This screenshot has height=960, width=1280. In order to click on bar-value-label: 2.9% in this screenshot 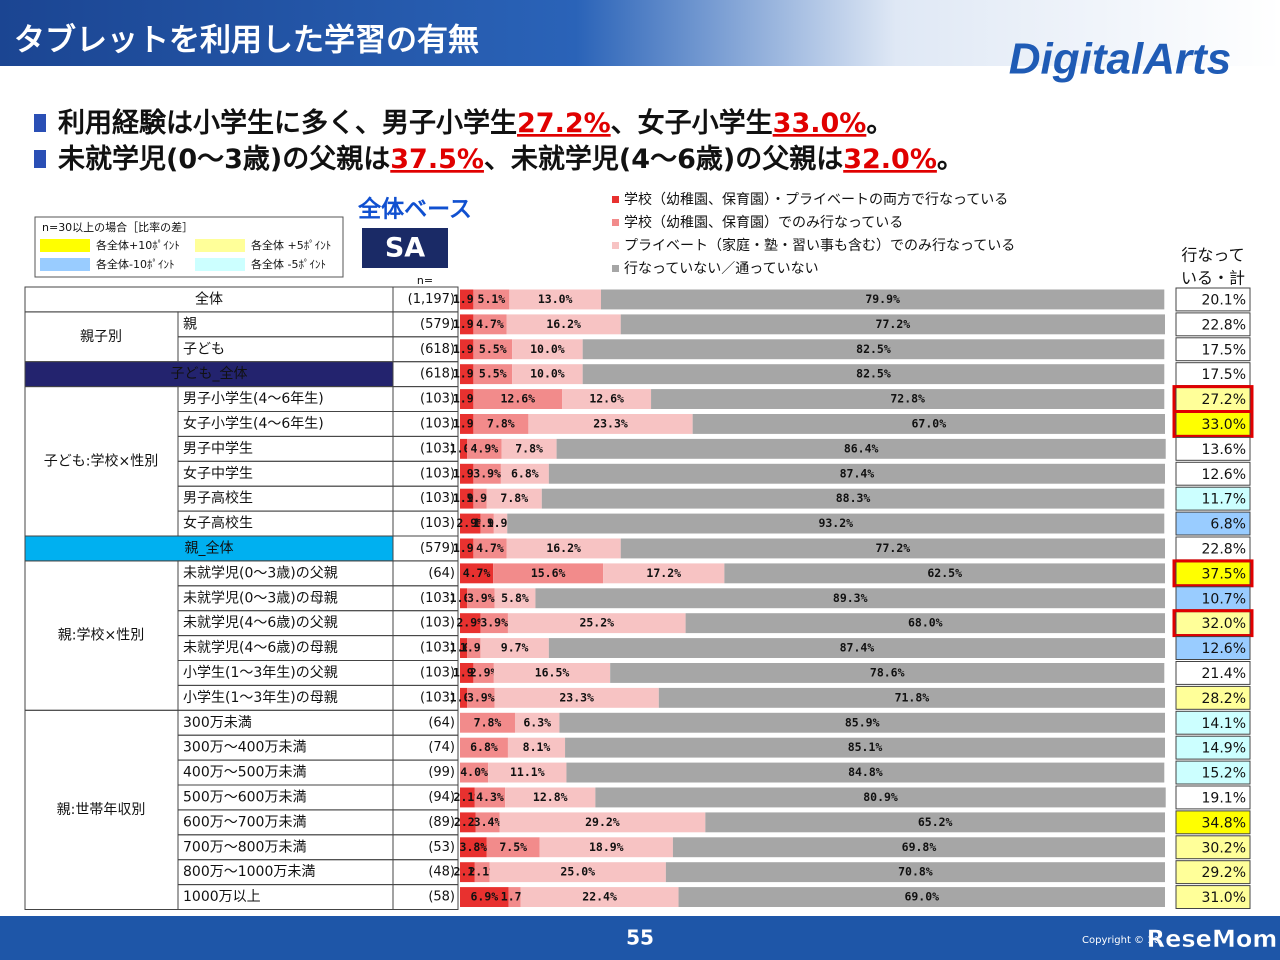, I will do `click(470, 523)`.